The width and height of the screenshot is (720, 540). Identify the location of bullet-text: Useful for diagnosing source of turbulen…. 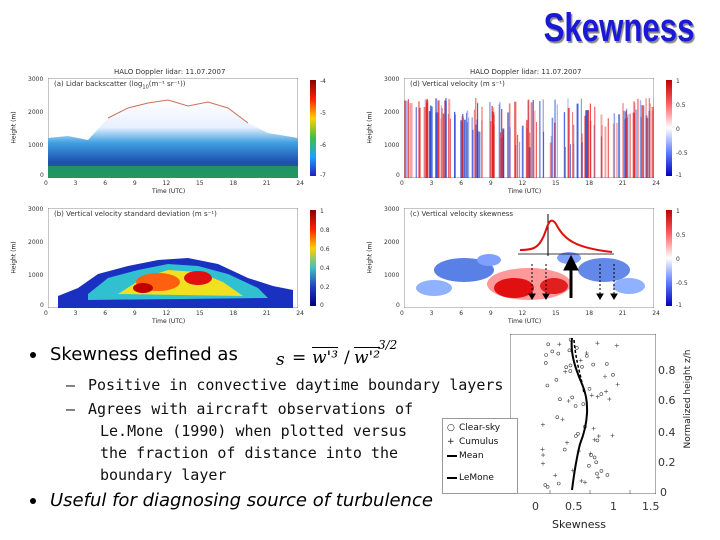
(241, 500).